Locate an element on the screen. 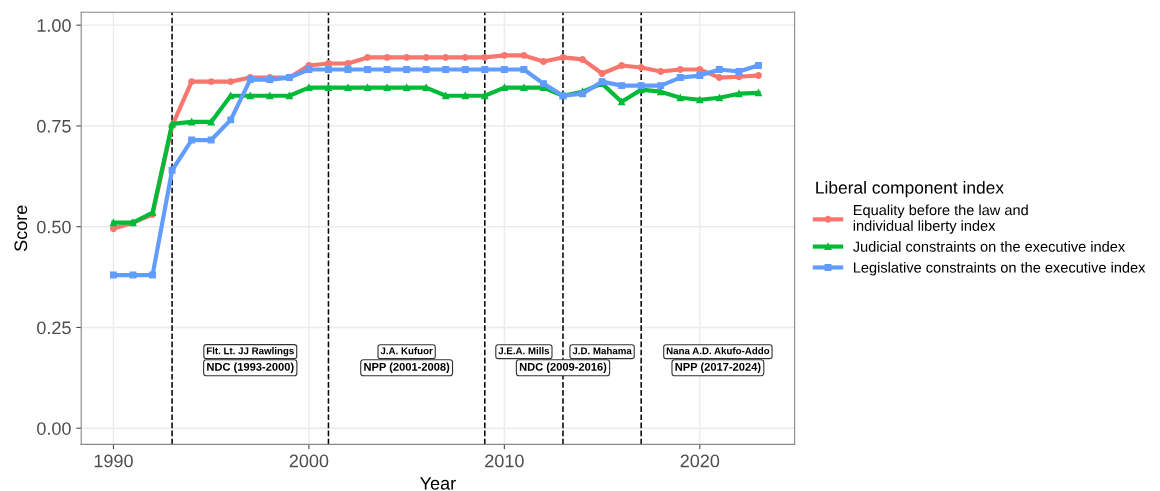 The width and height of the screenshot is (1160, 491). legend-title: Liberal component index is located at coordinates (910, 189).